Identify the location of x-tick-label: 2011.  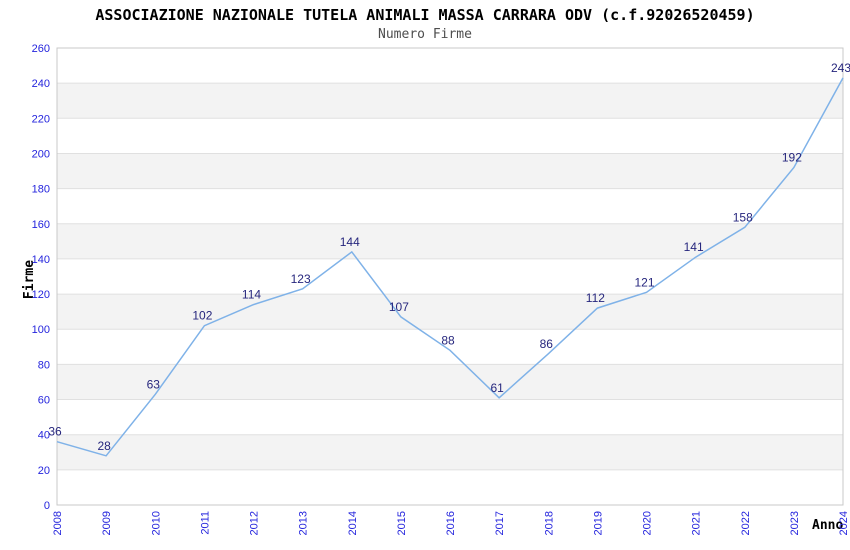
(205, 523).